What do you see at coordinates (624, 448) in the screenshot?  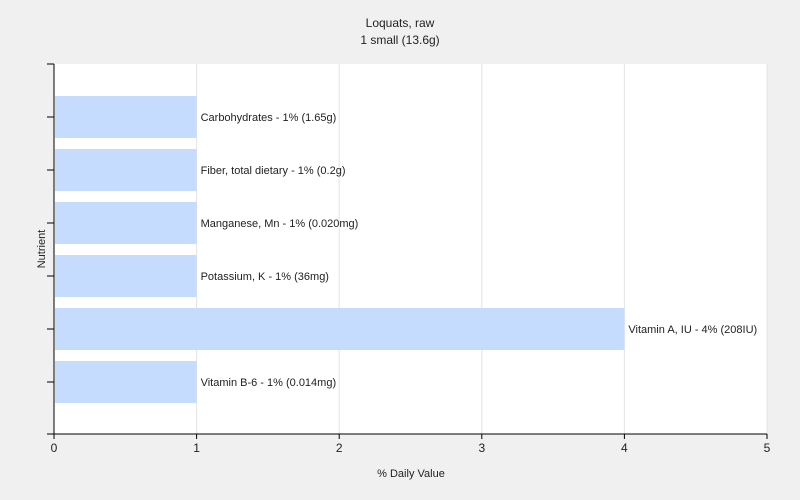 I see `x-tick-label: 4` at bounding box center [624, 448].